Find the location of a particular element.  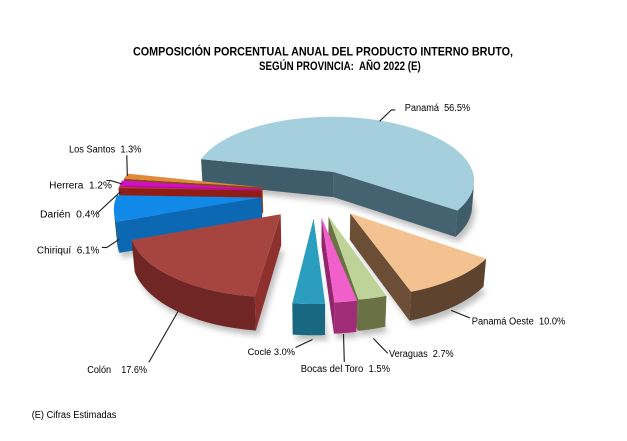

svg-text: Panamá Oeste 10.0% is located at coordinates (519, 321).